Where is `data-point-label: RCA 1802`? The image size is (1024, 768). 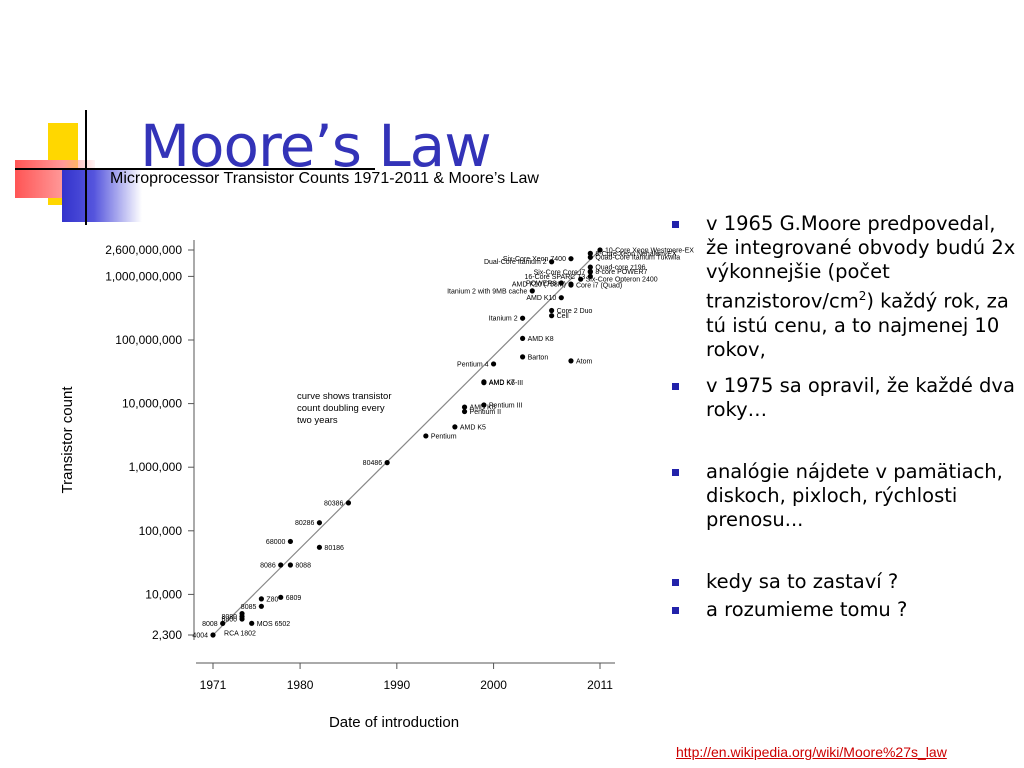
data-point-label: RCA 1802 is located at coordinates (240, 634).